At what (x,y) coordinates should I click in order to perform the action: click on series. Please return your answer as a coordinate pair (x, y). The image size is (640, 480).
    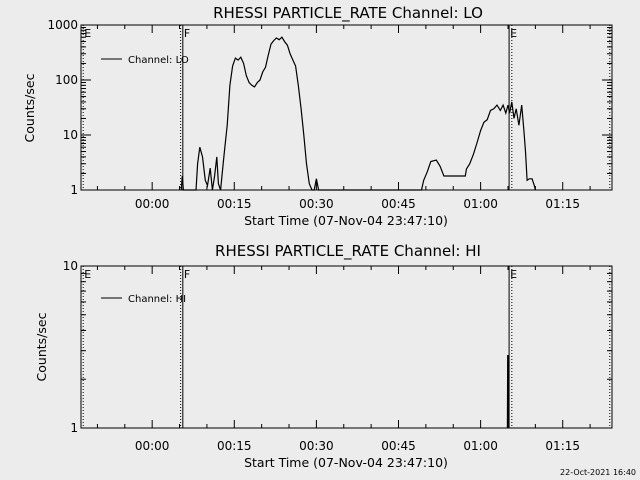
    Looking at the image, I should click on (508, 392).